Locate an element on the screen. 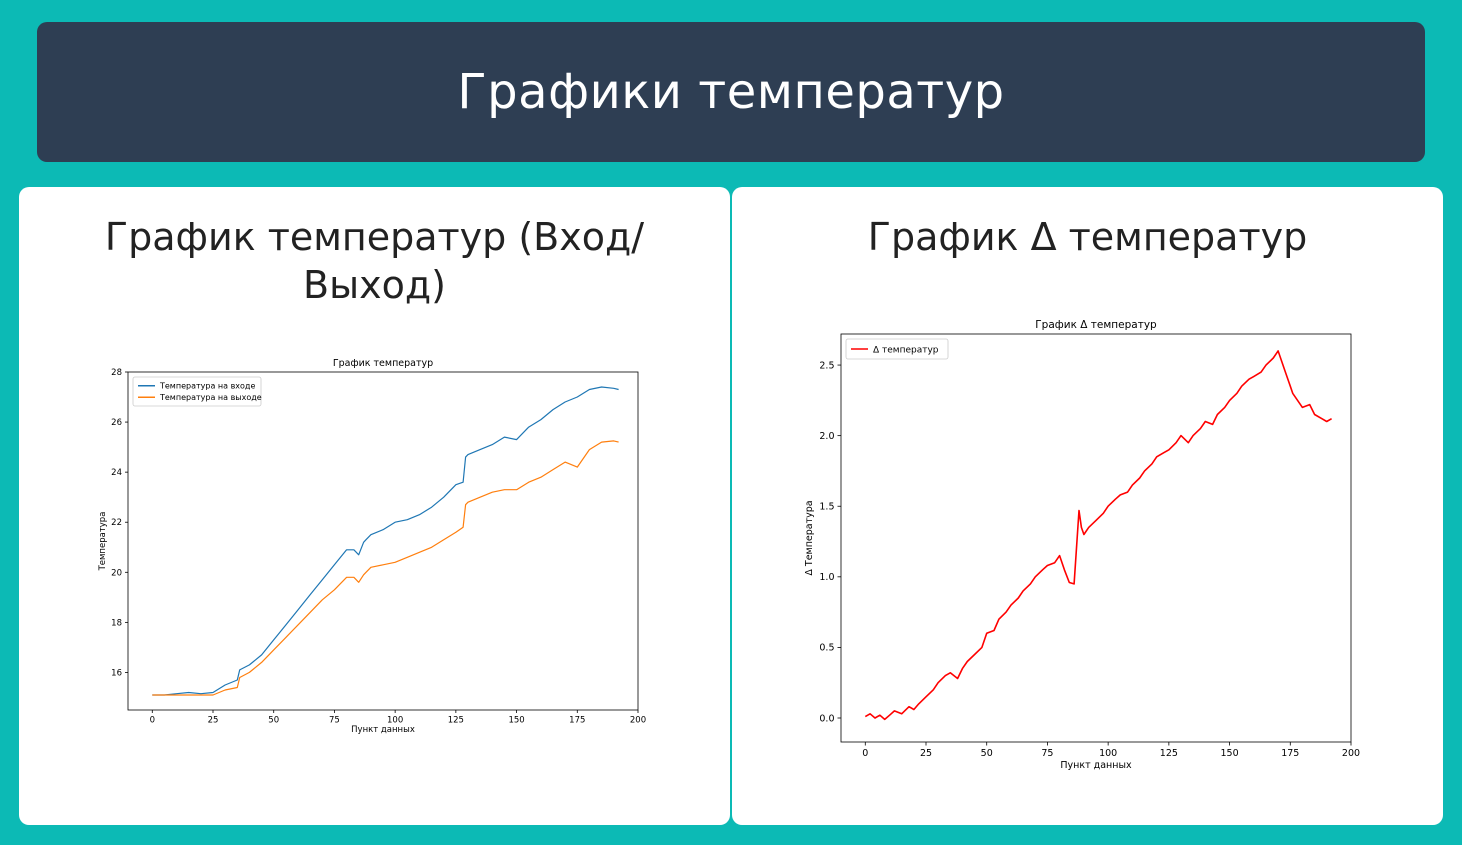  chart1-x-tick-label: 100 is located at coordinates (1108, 753).